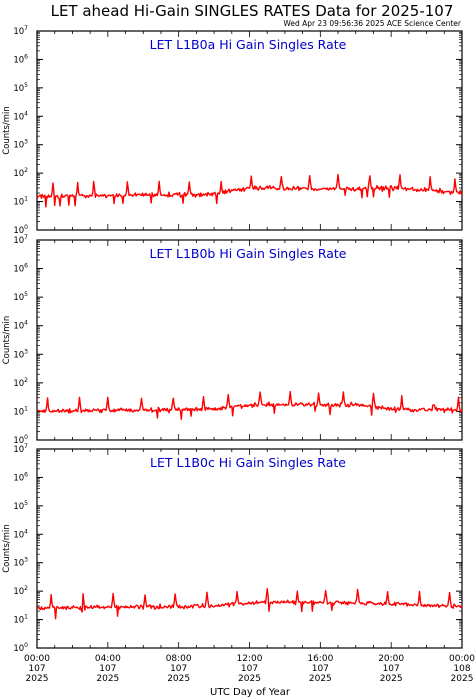 Image resolution: width=475 pixels, height=700 pixels. I want to click on x-tick-label-line: 12:00, so click(250, 659).